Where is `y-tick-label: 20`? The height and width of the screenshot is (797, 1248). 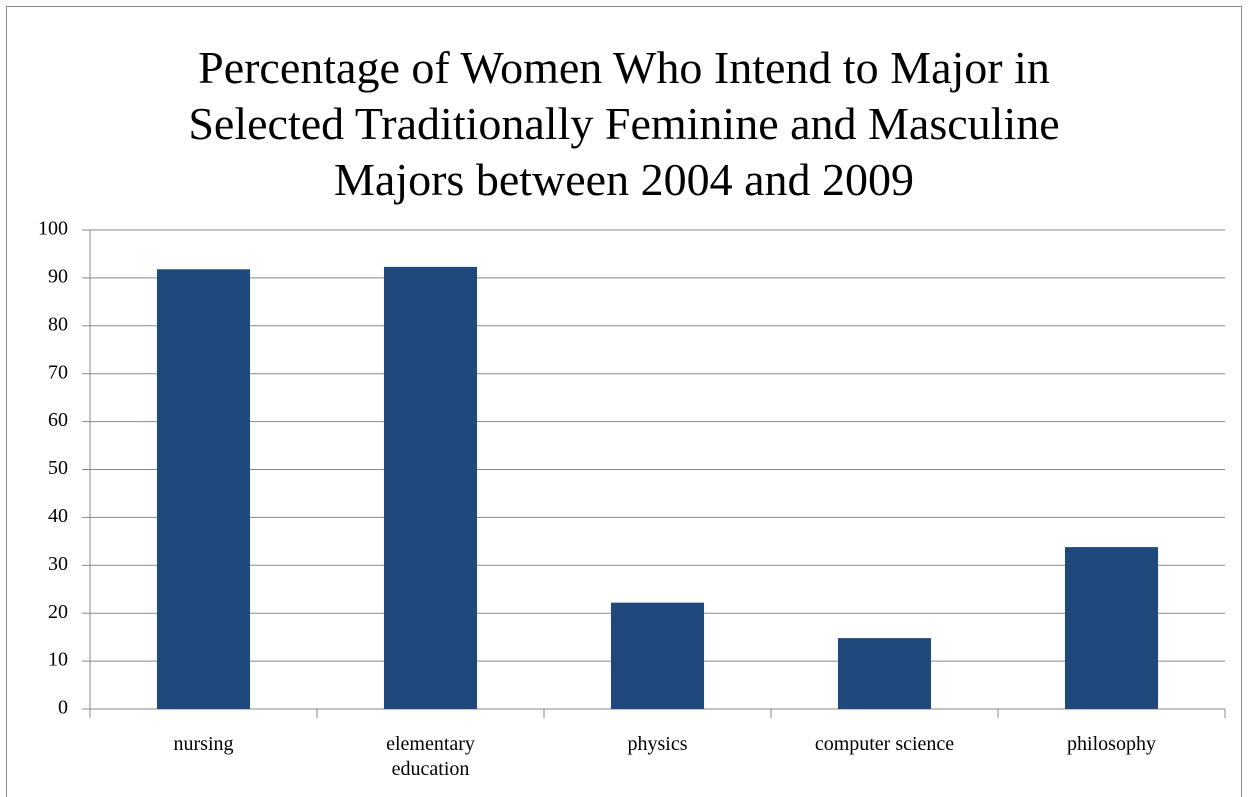
y-tick-label: 20 is located at coordinates (58, 612).